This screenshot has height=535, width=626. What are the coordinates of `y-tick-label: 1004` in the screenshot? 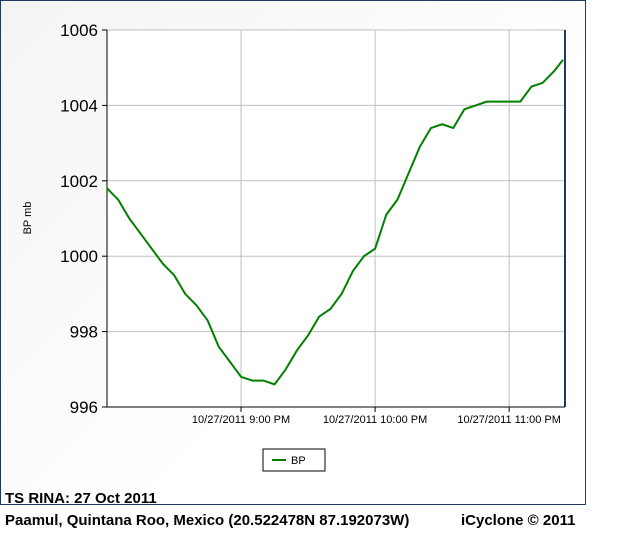 It's located at (79, 105).